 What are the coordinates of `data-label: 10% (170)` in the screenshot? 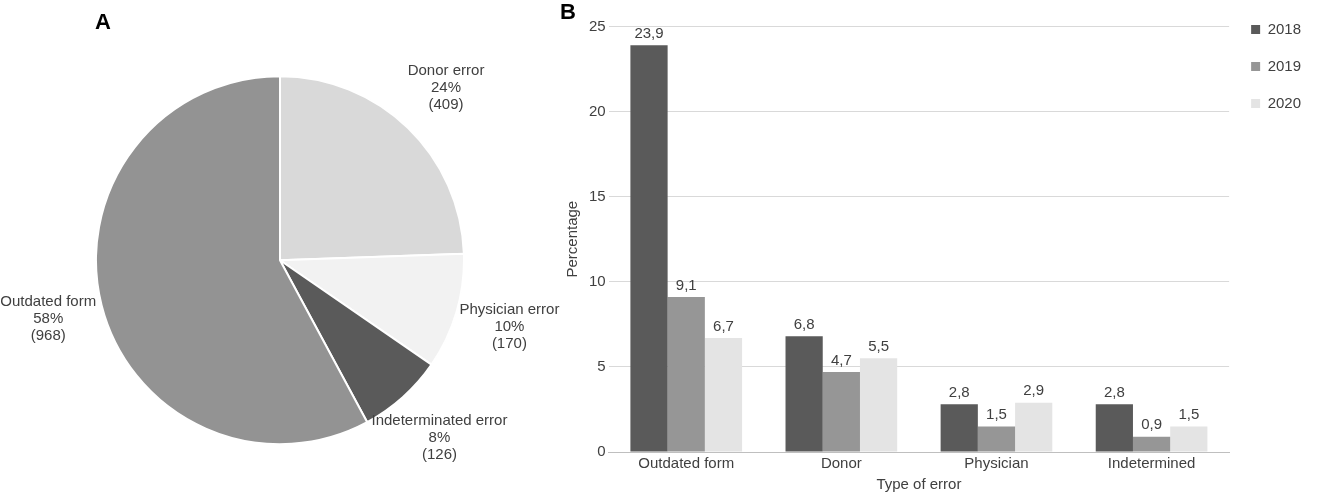 It's located at (509, 334).